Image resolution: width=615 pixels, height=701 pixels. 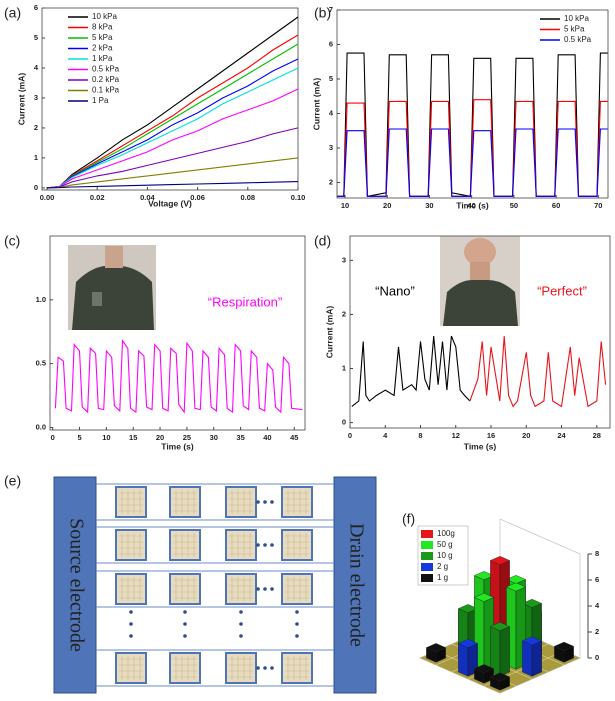 What do you see at coordinates (387, 205) in the screenshot?
I see `x-tick-label: 20` at bounding box center [387, 205].